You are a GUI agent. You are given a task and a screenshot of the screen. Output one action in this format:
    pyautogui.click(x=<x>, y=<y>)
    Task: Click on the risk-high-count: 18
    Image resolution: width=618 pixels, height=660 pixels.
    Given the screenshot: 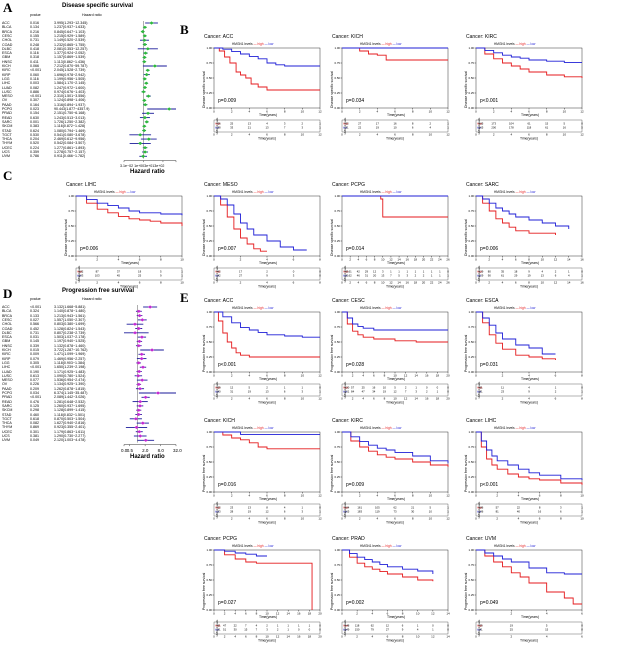 What is the action you would take?
    pyautogui.click(x=140, y=272)
    